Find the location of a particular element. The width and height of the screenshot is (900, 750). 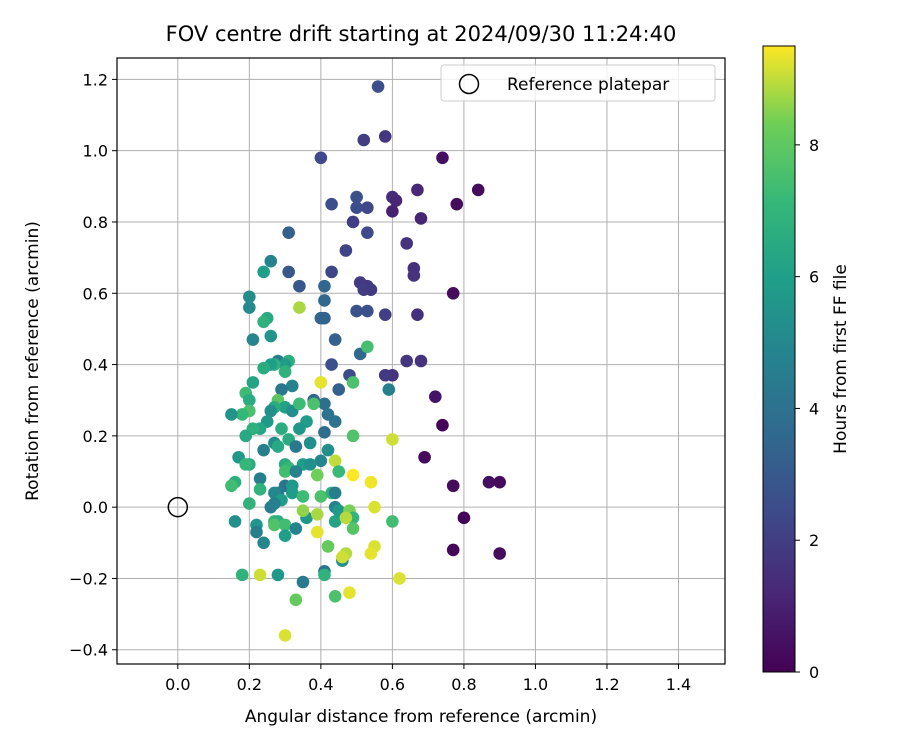

legend: Reference platepar is located at coordinates (578, 83).